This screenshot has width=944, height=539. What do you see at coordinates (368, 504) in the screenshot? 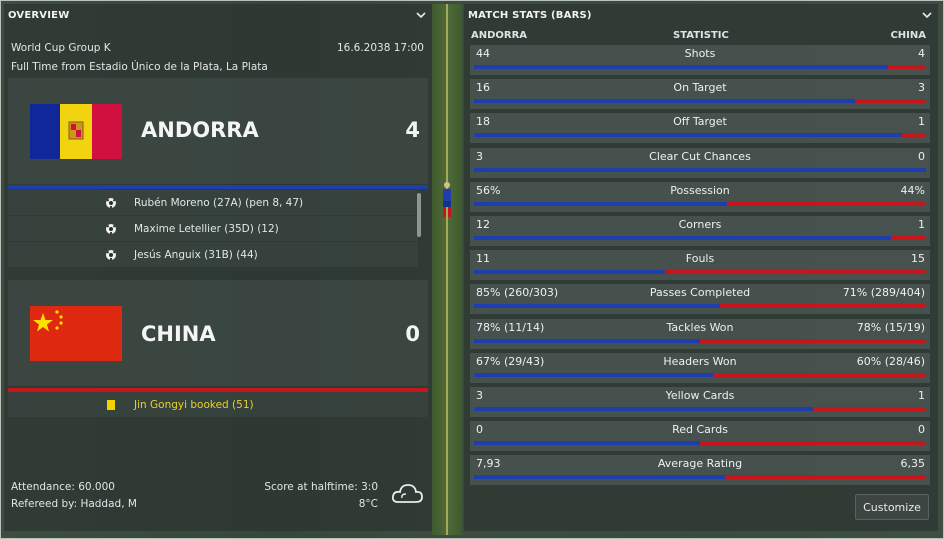
I see `temperature-text: 8°C` at bounding box center [368, 504].